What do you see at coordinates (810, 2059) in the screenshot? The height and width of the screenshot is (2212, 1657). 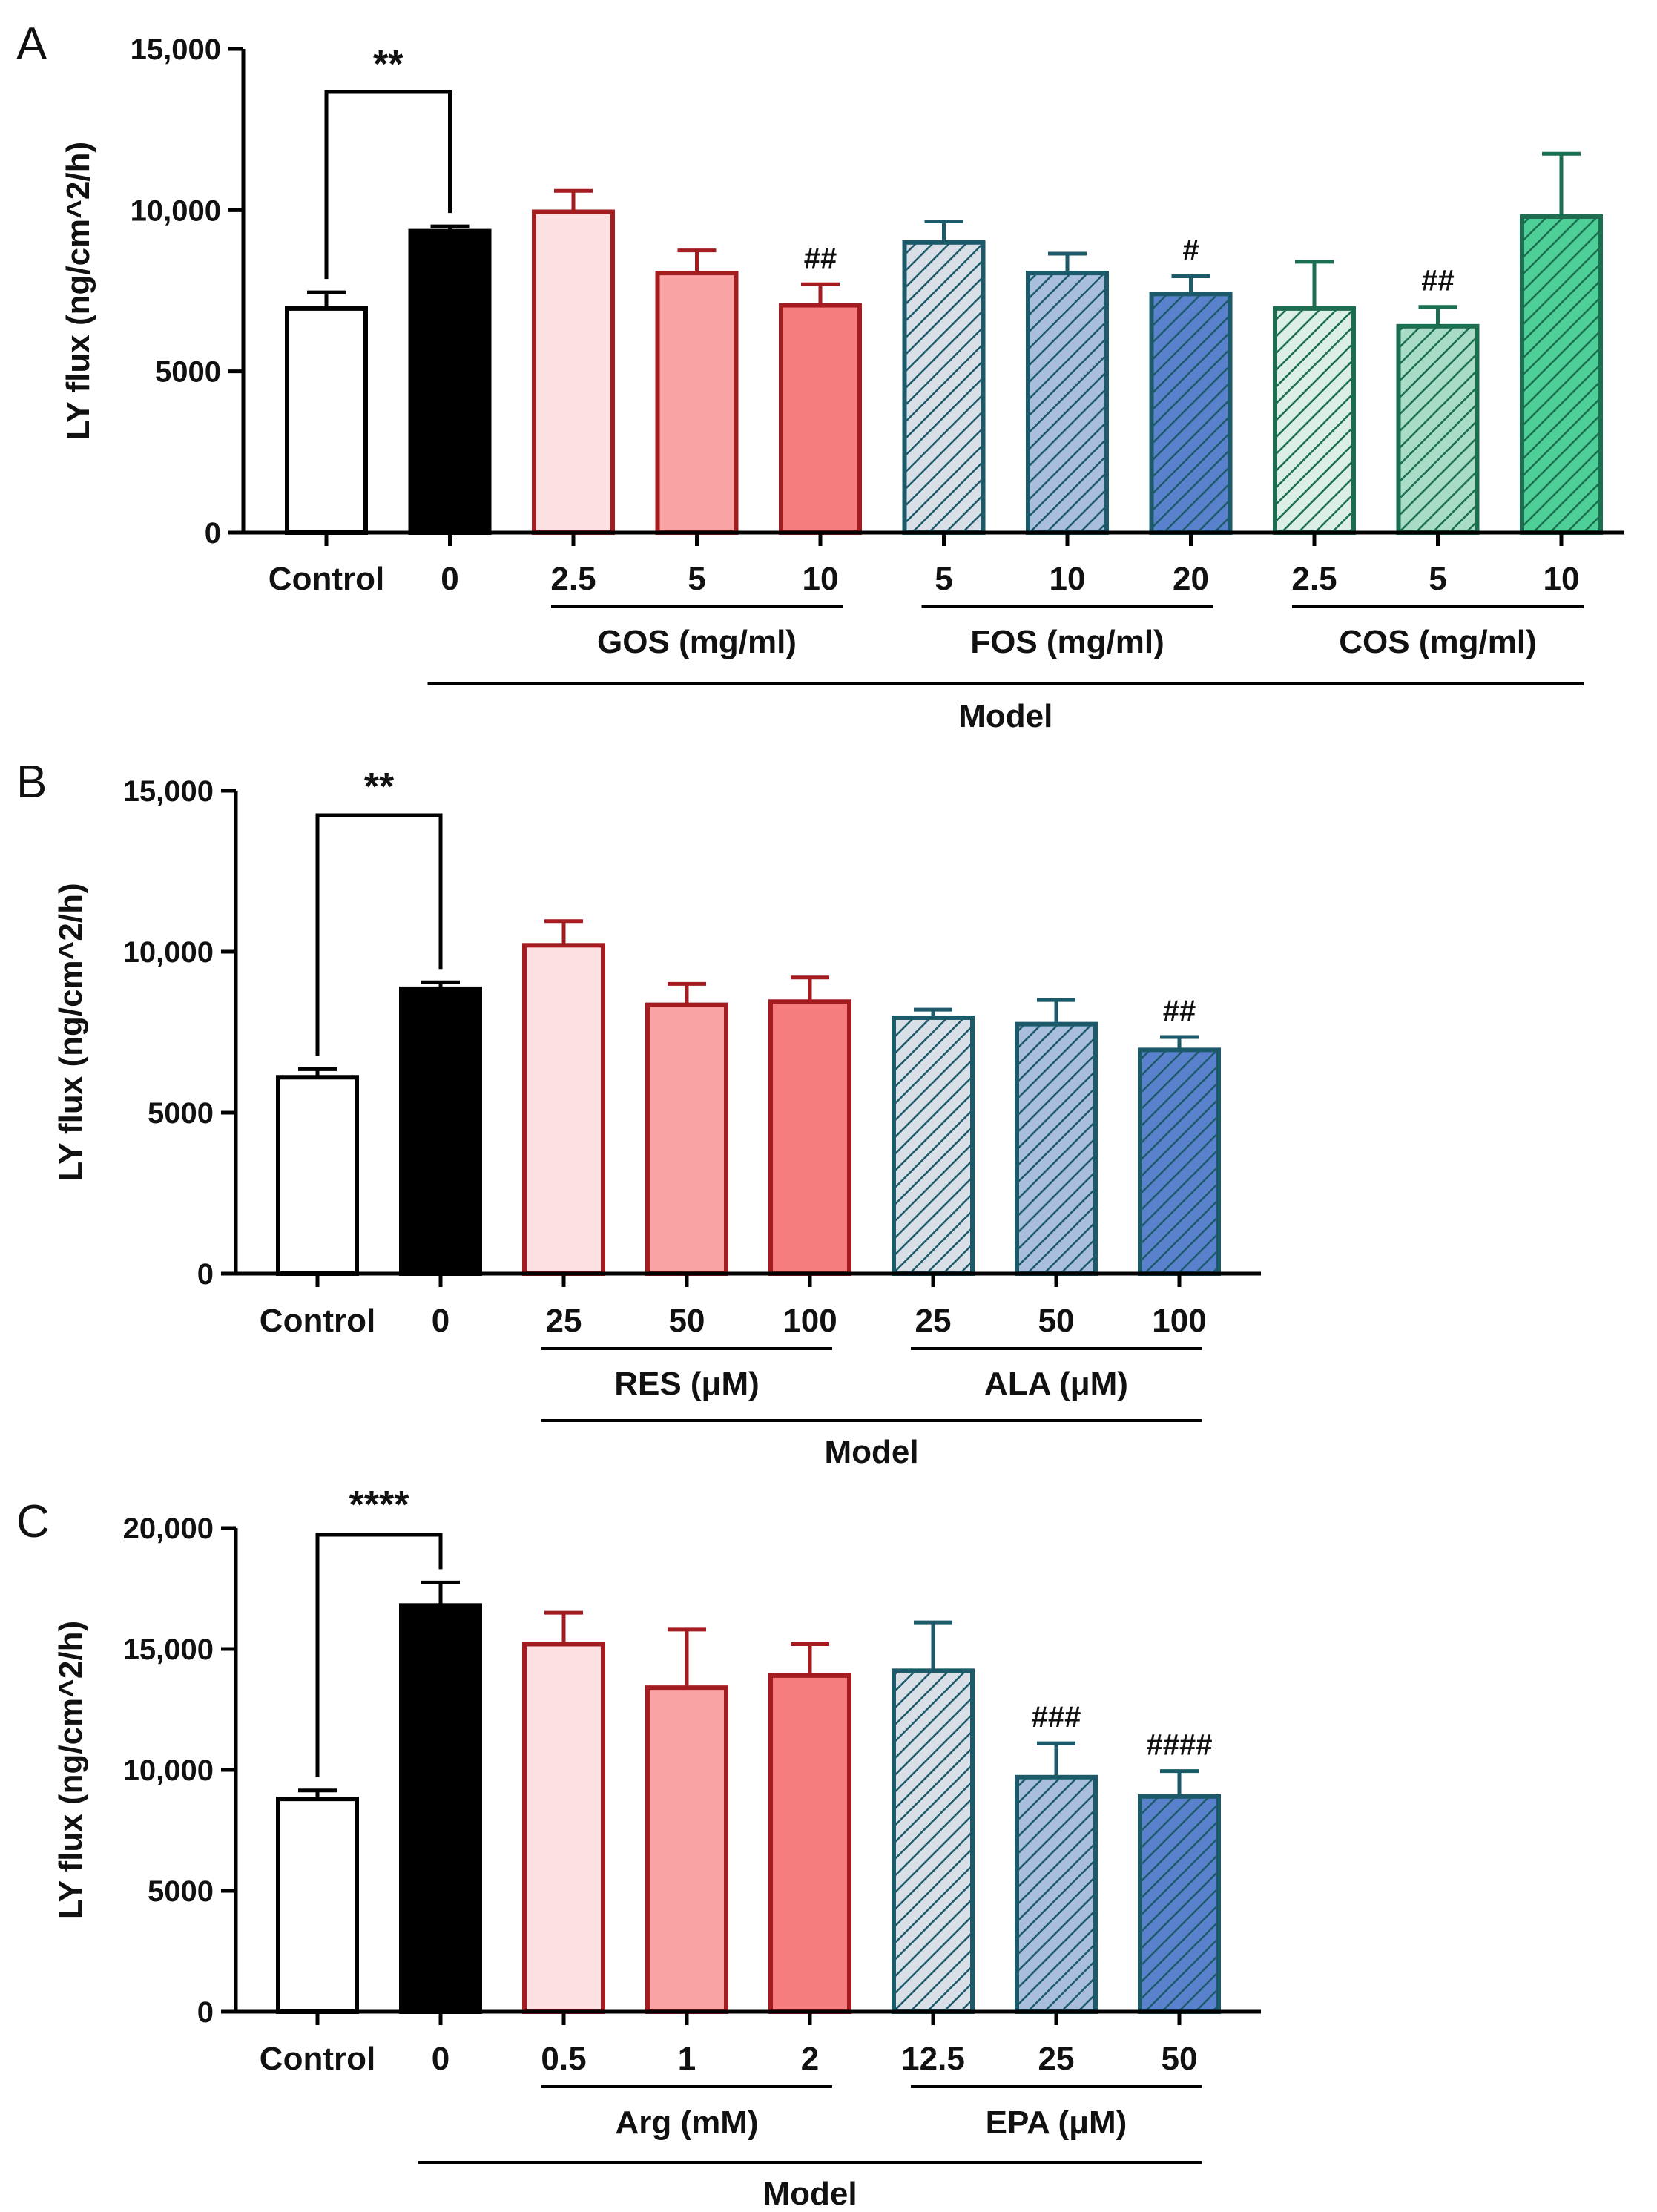 I see `x-tick-label: 2` at bounding box center [810, 2059].